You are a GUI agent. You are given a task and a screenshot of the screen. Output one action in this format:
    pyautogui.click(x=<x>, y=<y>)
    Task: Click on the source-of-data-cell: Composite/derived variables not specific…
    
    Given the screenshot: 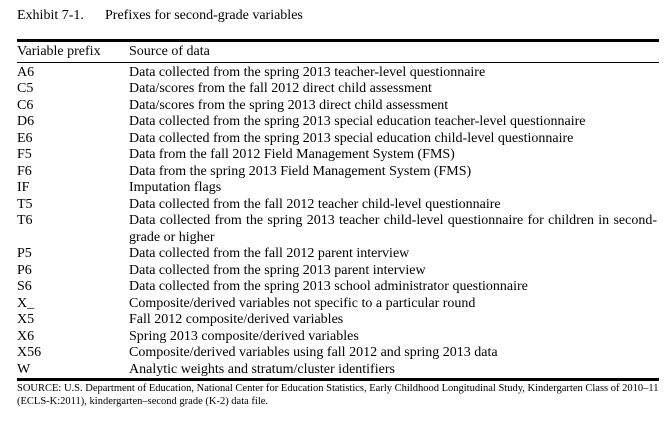 What is the action you would take?
    pyautogui.click(x=302, y=303)
    